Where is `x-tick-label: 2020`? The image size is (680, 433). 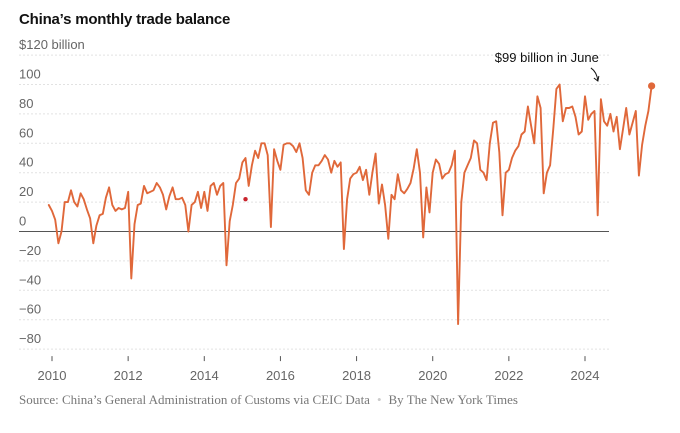
x-tick-label: 2020 is located at coordinates (432, 375).